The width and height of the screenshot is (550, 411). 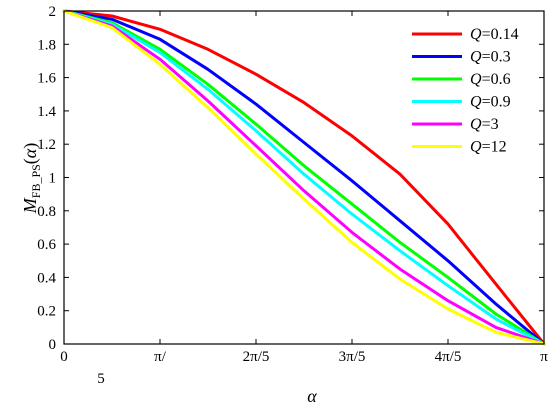 What do you see at coordinates (53, 345) in the screenshot?
I see `y-tick-label-0: 0` at bounding box center [53, 345].